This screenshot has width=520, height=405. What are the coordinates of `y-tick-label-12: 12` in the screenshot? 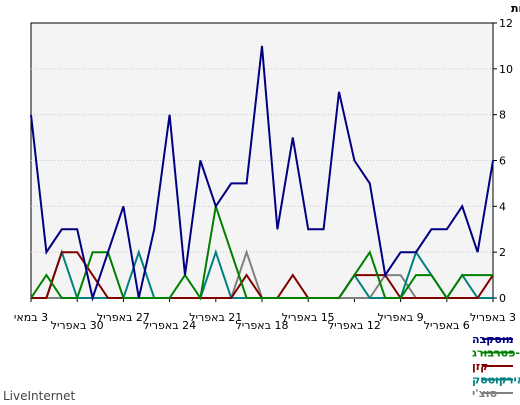 It's located at (506, 23).